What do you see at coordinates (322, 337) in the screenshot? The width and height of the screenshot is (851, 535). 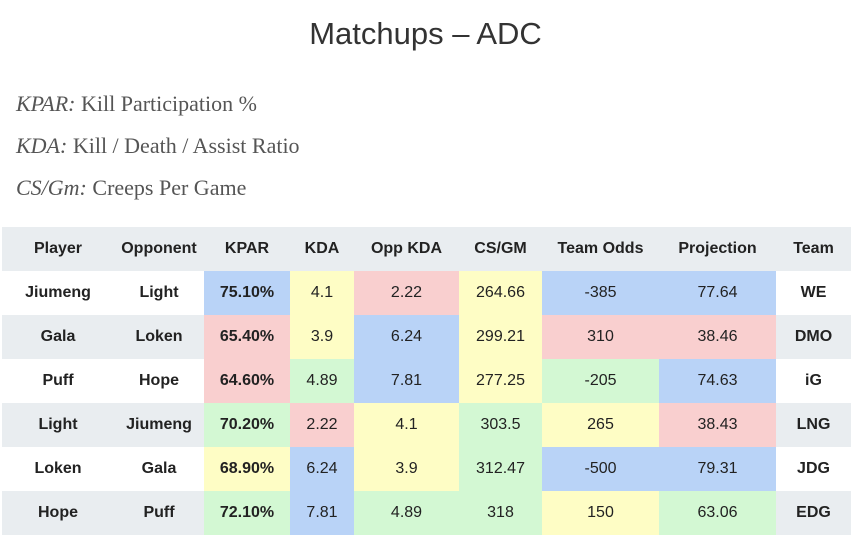 I see `kda-cell: 3.9` at bounding box center [322, 337].